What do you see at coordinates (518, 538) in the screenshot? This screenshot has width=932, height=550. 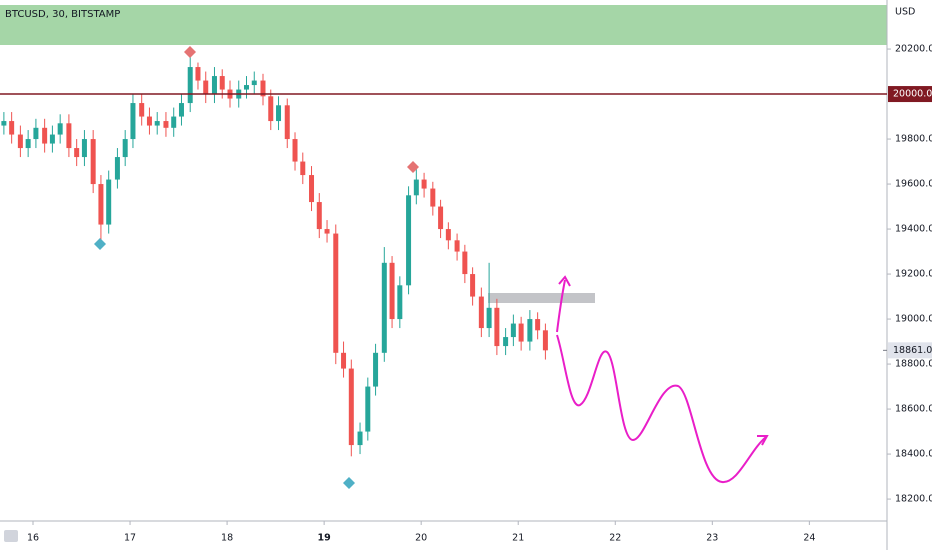 I see `x-tick-label: 21` at bounding box center [518, 538].